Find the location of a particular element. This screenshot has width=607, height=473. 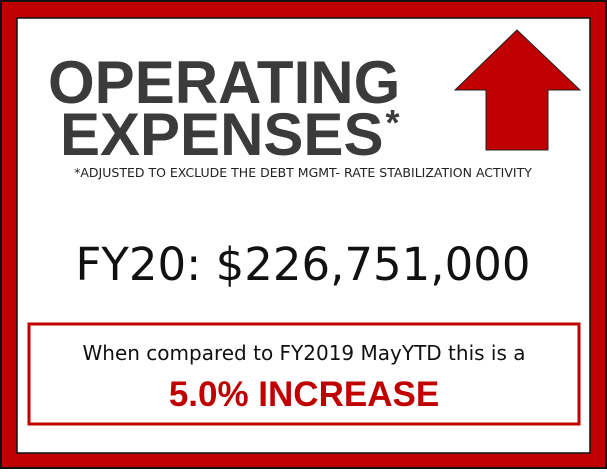

title-line1: OPERATING is located at coordinates (224, 82).